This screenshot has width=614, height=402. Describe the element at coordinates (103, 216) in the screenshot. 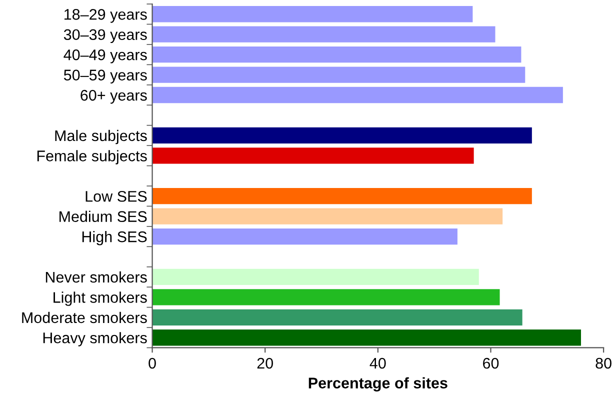

I see `y-tick-label: Medium SES` at that location.